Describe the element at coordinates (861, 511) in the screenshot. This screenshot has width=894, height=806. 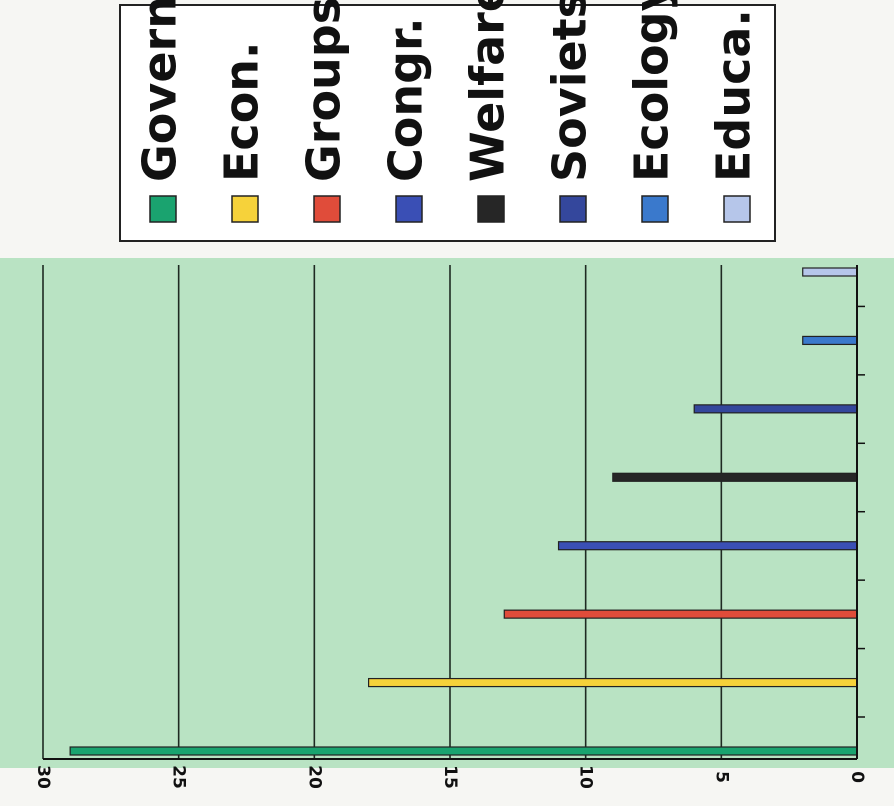
I see `category-ticks` at that location.